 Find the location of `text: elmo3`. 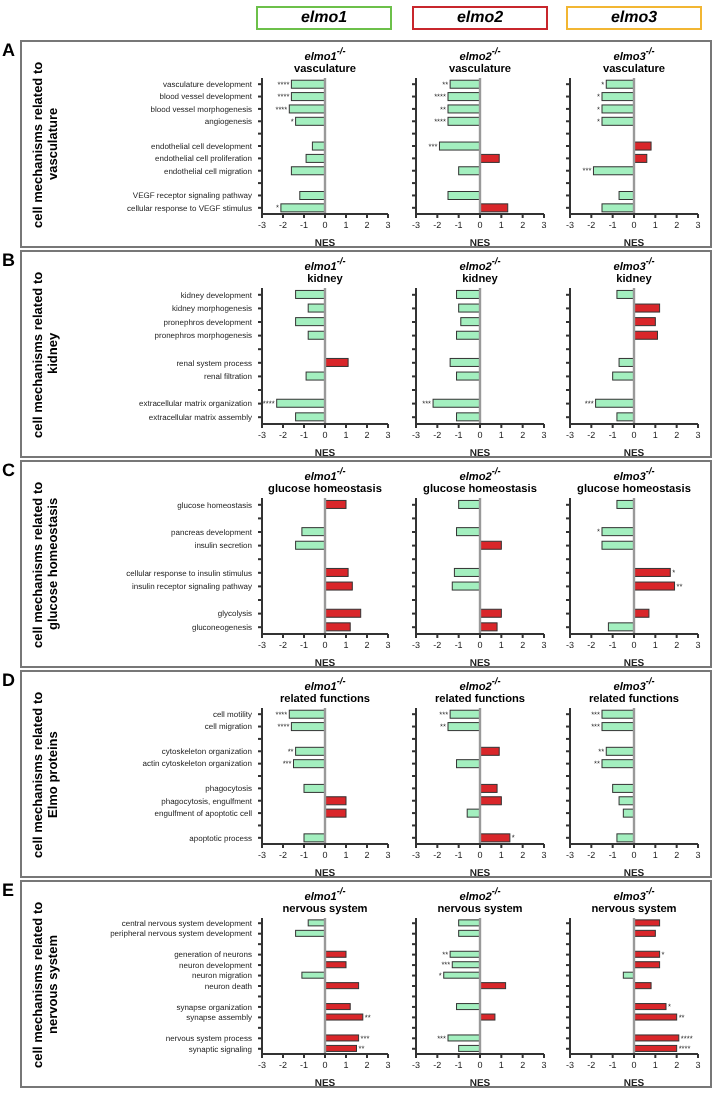

text: elmo3 is located at coordinates (634, 18).